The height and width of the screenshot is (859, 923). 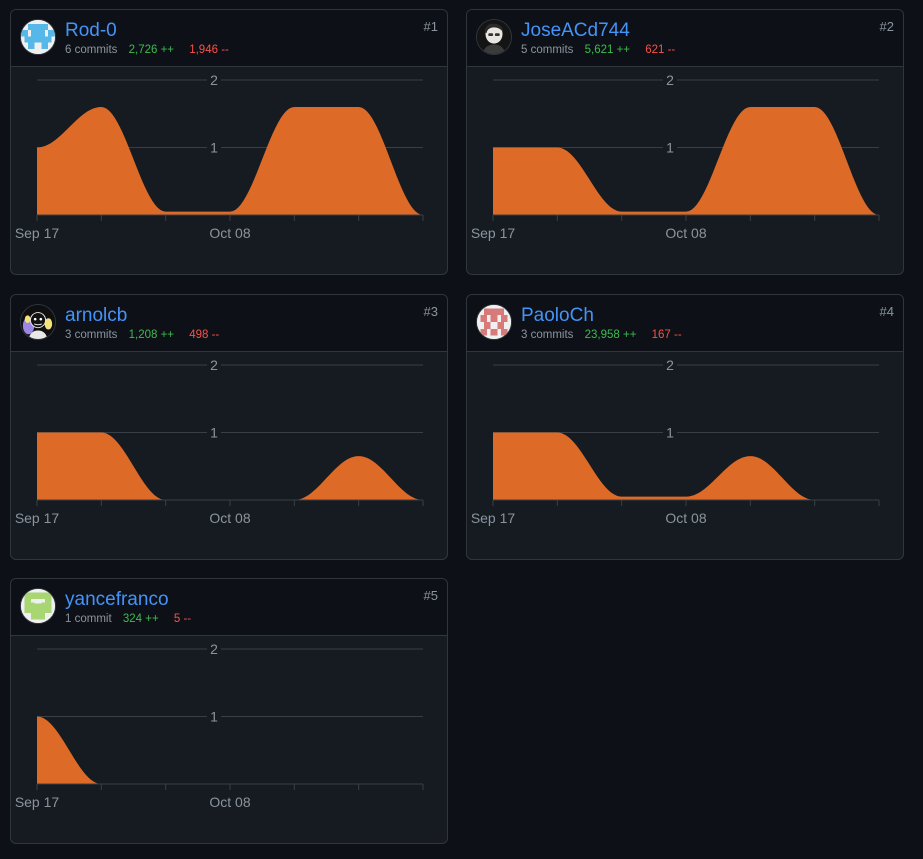 What do you see at coordinates (886, 26) in the screenshot?
I see `contributor-rank: #2` at bounding box center [886, 26].